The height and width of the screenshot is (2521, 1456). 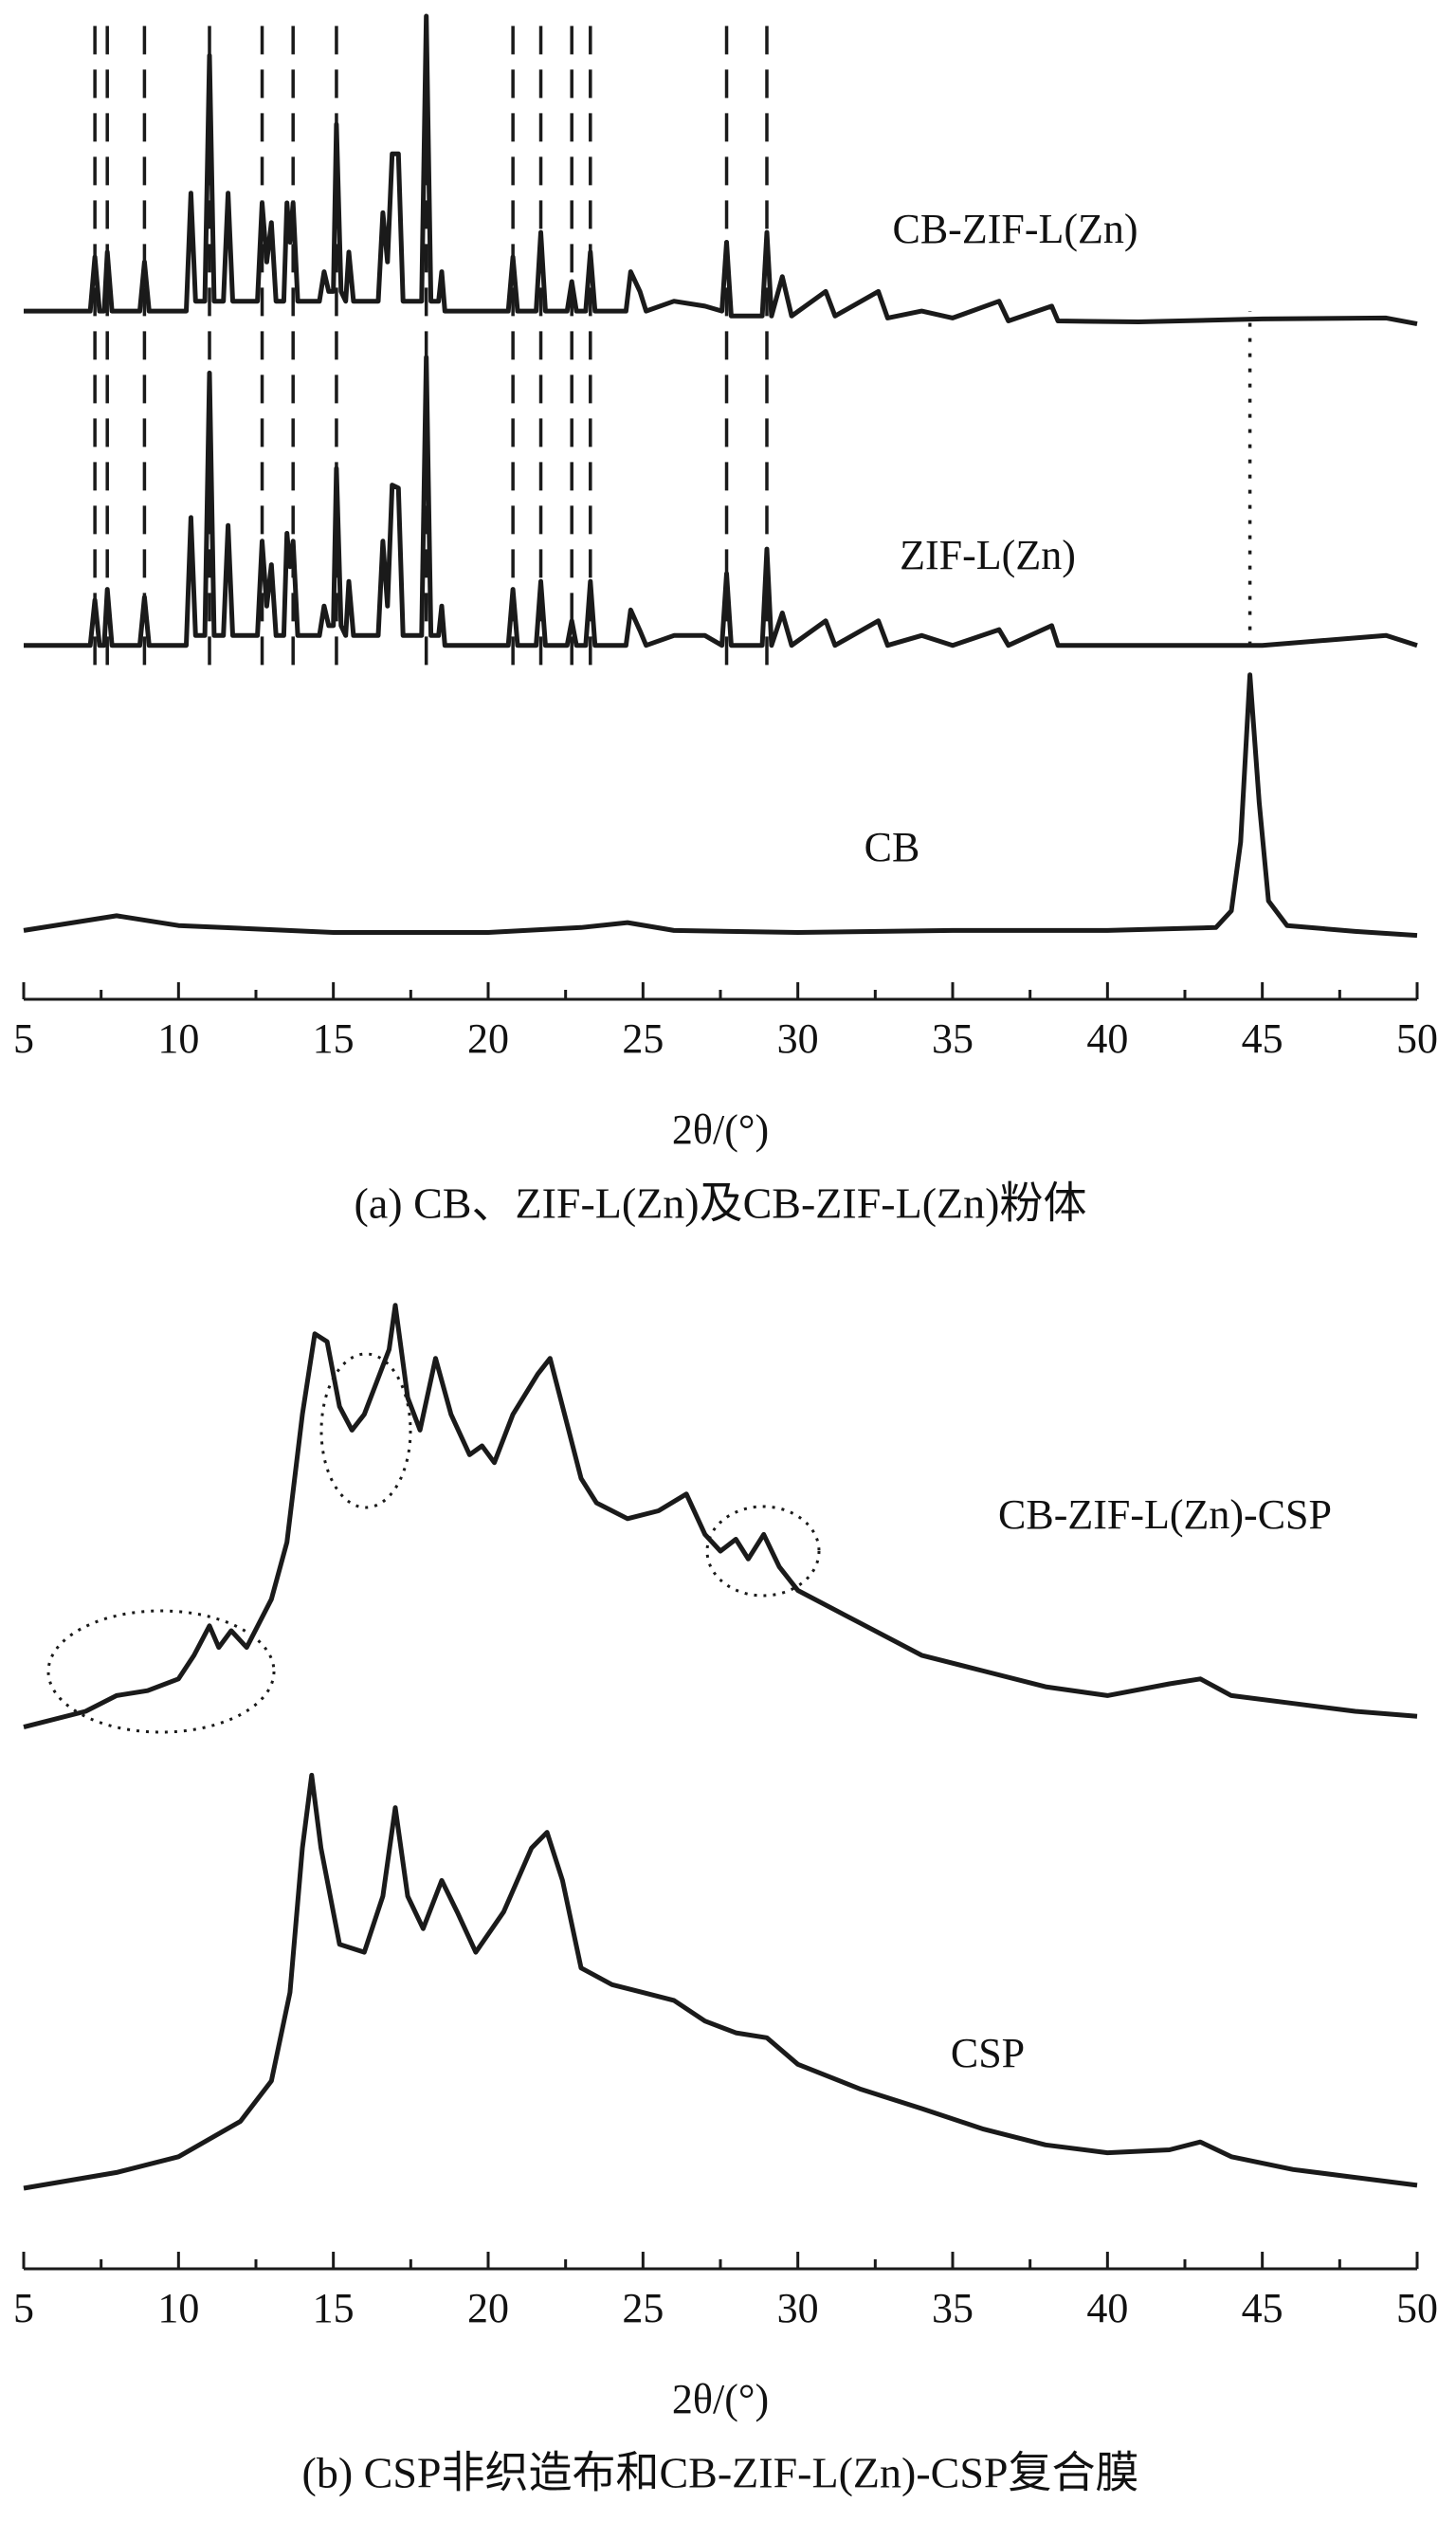 What do you see at coordinates (988, 2053) in the screenshot?
I see `series-label: CSP` at bounding box center [988, 2053].